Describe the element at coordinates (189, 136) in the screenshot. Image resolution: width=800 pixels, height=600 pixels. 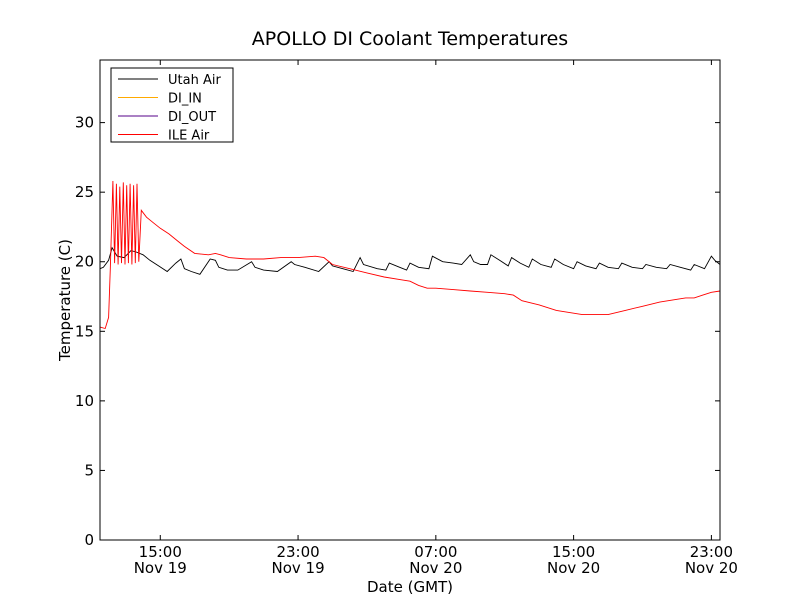
I see `legend-label-ile-air: ILE Air` at that location.